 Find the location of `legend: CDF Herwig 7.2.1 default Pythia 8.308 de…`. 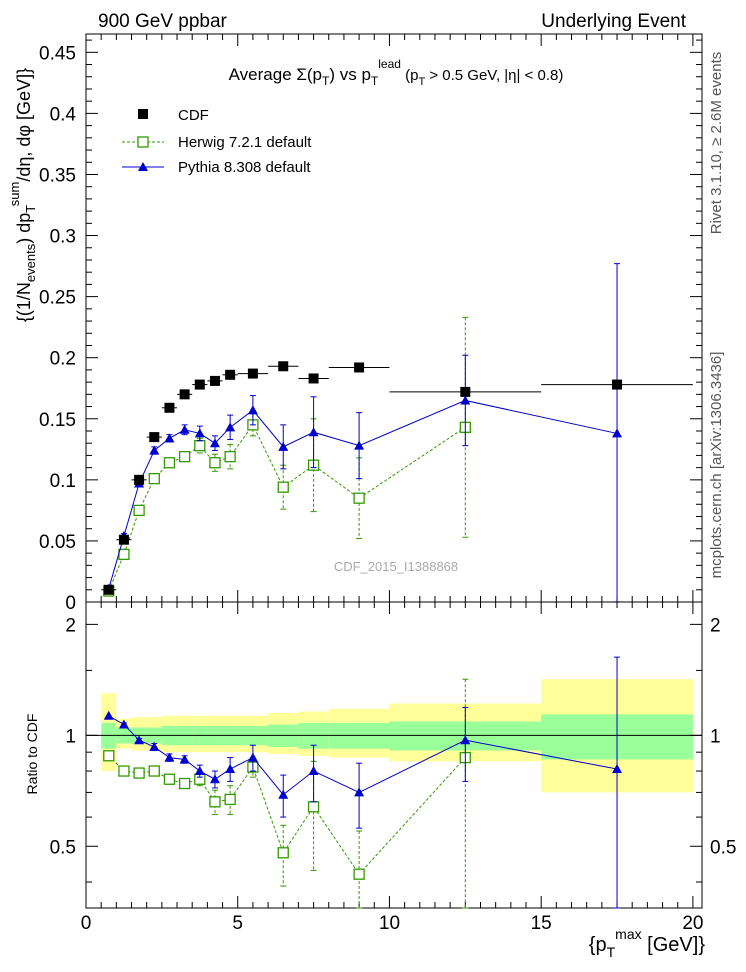

legend: CDF Herwig 7.2.1 default Pythia 8.308 de… is located at coordinates (217, 141).